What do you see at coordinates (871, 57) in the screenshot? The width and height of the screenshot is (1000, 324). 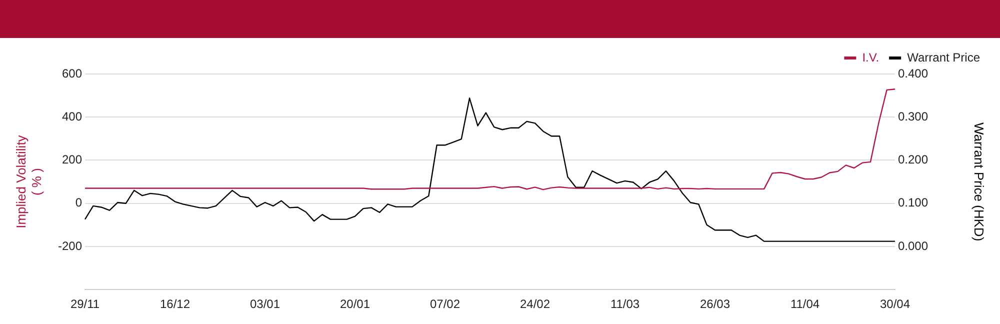 I see `legend-label: I.V.` at bounding box center [871, 57].